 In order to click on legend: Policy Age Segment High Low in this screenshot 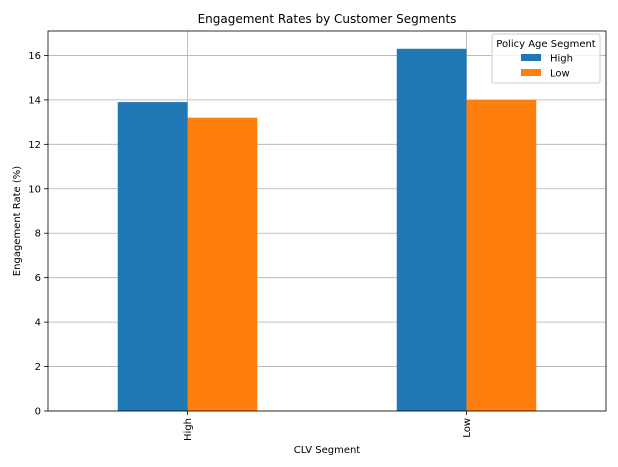, I will do `click(546, 58)`.